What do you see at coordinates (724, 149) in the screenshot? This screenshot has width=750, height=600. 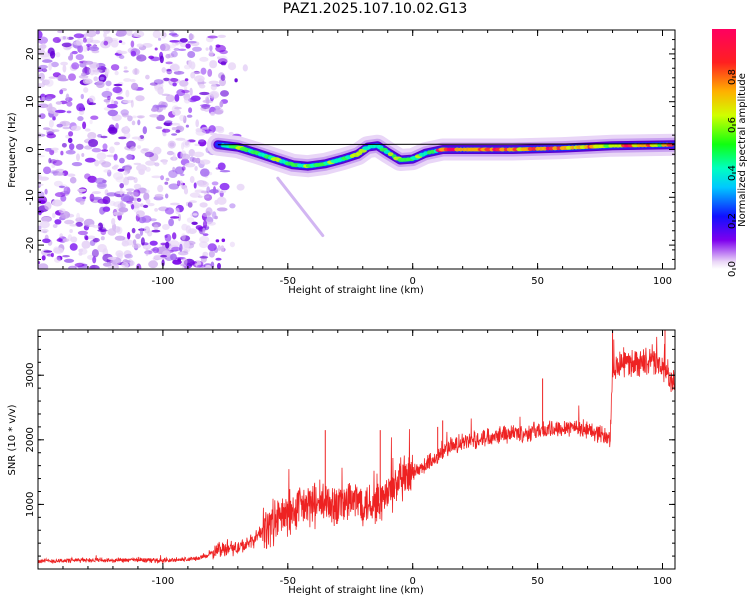 I see `colorbar-gradient` at bounding box center [724, 149].